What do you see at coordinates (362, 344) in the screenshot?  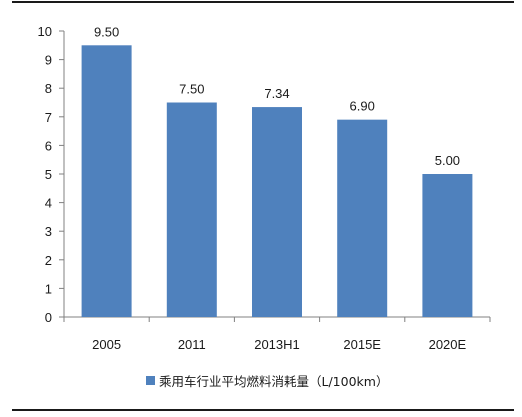 I see `x-tick-label-2015E: 2015E` at bounding box center [362, 344].